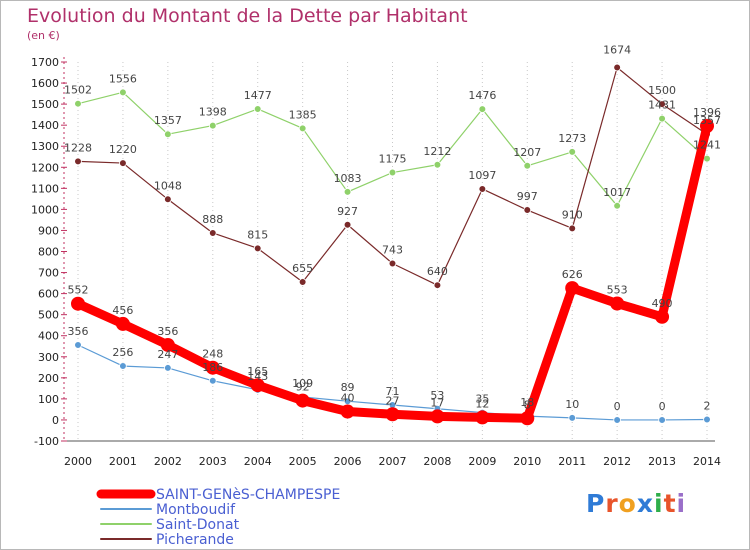 This screenshot has height=550, width=750. I want to click on series-0-point-2010, so click(527, 418).